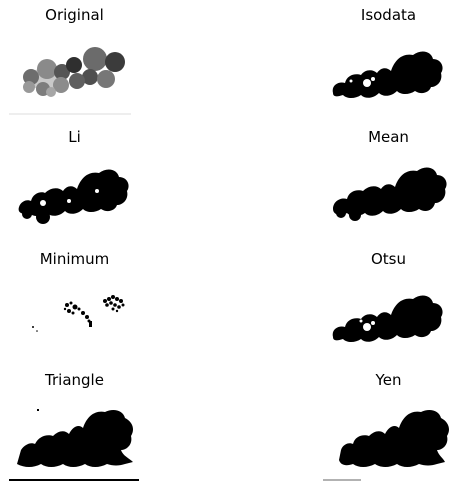 The image size is (463, 490). What do you see at coordinates (74, 319) in the screenshot?
I see `image-minimum` at bounding box center [74, 319].